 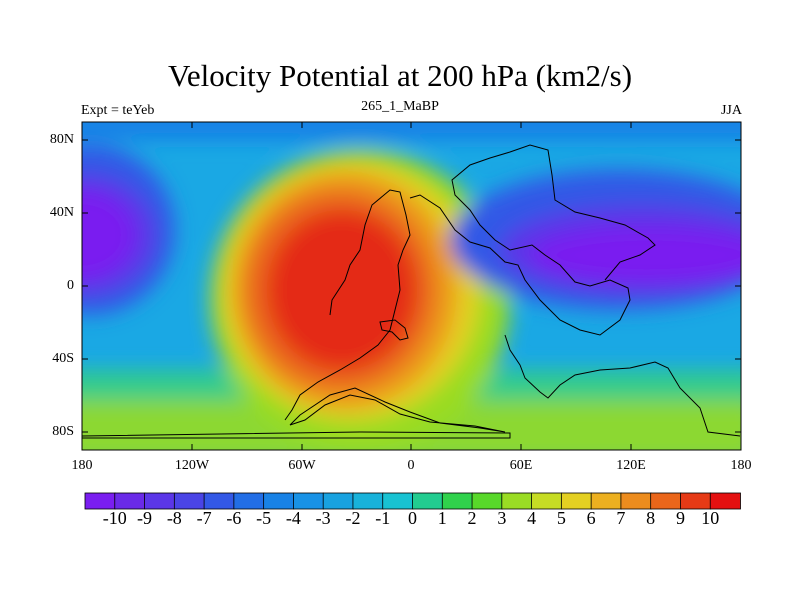 What do you see at coordinates (114, 518) in the screenshot?
I see `colorbar-label: -10` at bounding box center [114, 518].